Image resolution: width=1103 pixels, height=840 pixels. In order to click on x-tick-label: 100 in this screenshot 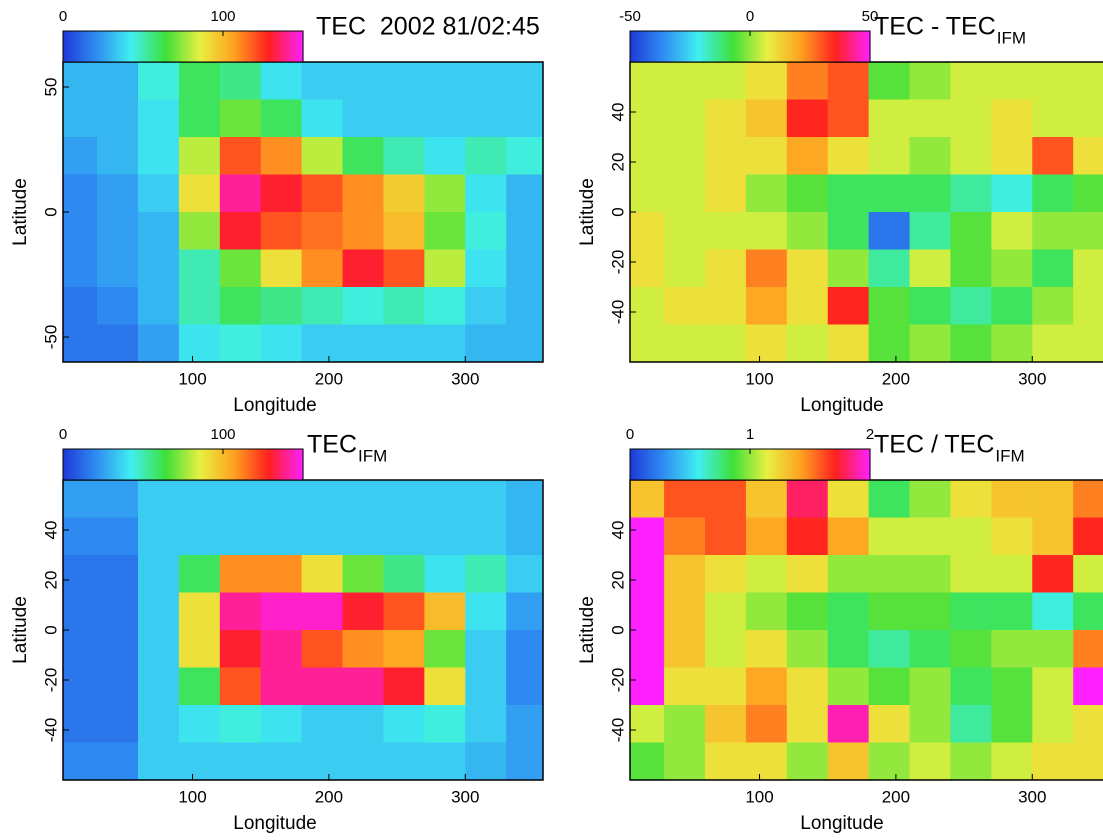, I will do `click(192, 796)`.